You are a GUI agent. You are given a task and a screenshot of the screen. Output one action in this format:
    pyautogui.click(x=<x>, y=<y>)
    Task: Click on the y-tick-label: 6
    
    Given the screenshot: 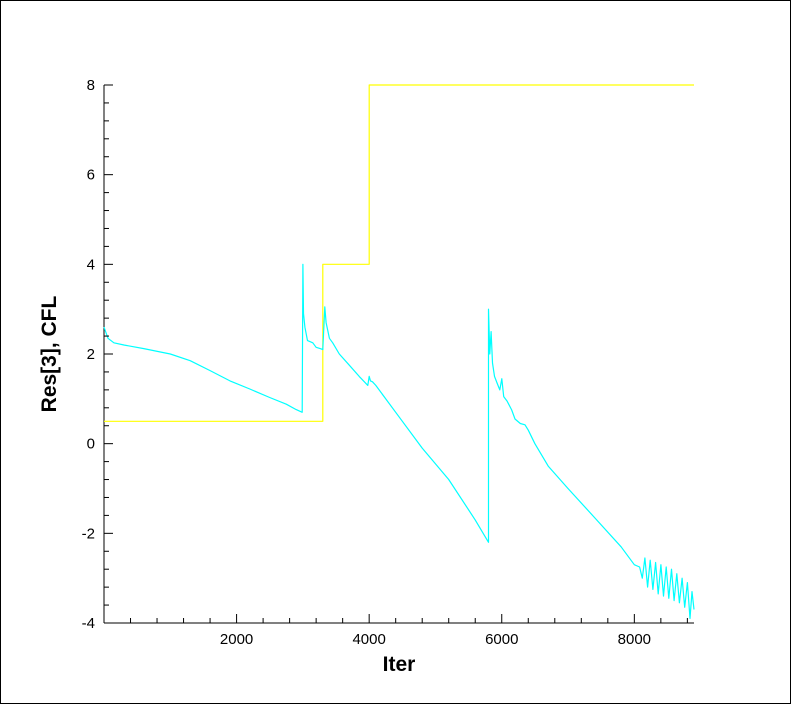 What is the action you would take?
    pyautogui.click(x=91, y=175)
    